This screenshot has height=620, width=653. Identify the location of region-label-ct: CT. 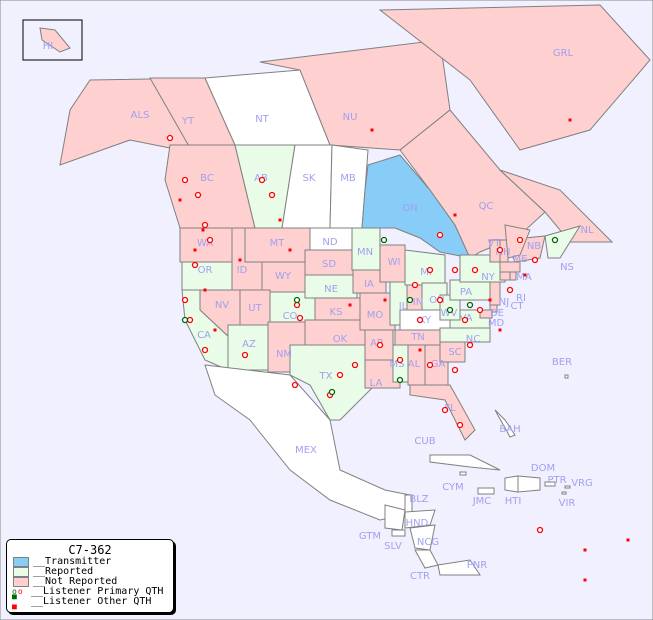
(517, 306).